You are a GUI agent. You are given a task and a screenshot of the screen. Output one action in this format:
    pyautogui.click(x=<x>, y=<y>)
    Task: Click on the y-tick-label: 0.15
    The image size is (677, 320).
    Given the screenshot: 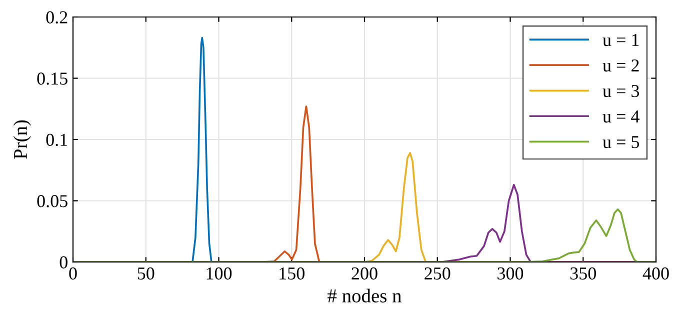 What is the action you would take?
    pyautogui.click(x=52, y=78)
    